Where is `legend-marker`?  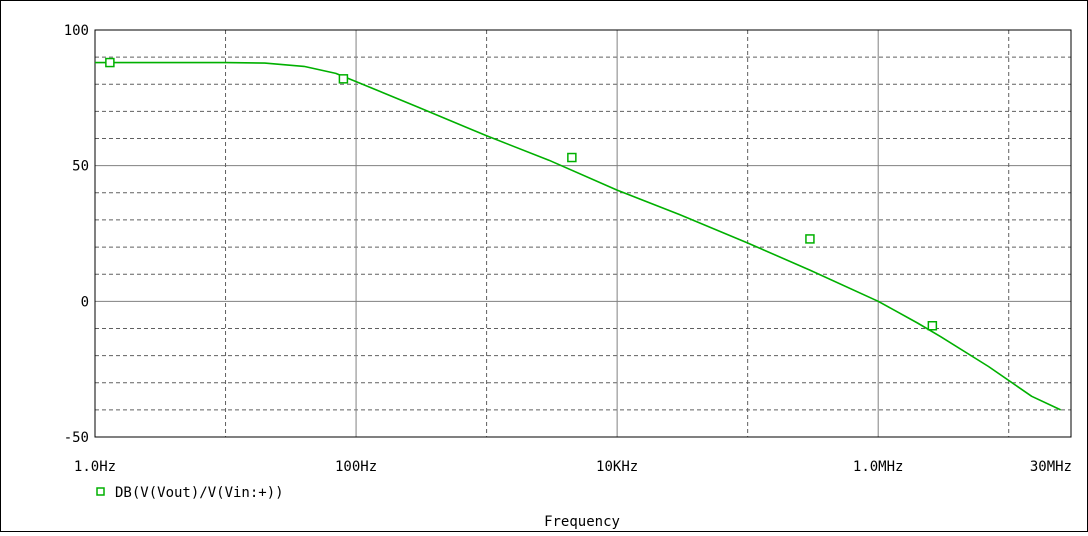 legend-marker is located at coordinates (100, 491).